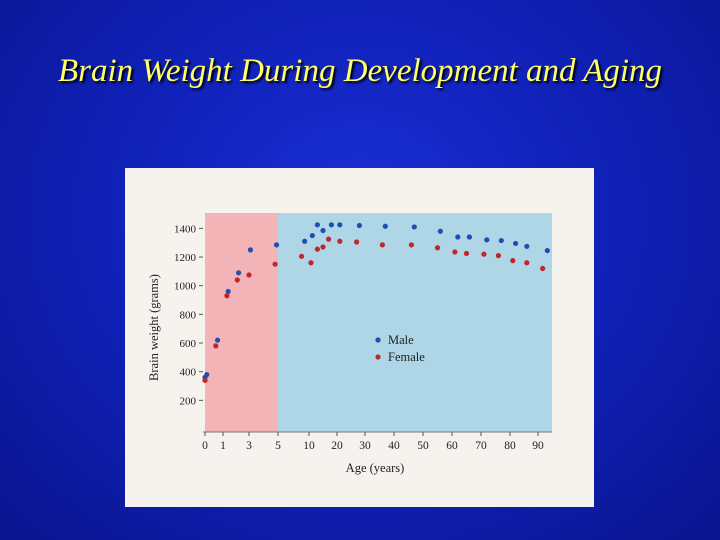 The height and width of the screenshot is (540, 720). What do you see at coordinates (423, 446) in the screenshot?
I see `x-tick-label: 50` at bounding box center [423, 446].